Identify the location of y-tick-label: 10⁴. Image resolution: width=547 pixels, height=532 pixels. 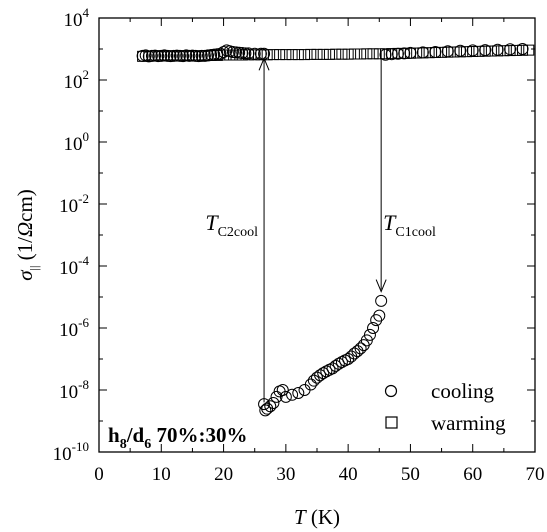
(77, 18).